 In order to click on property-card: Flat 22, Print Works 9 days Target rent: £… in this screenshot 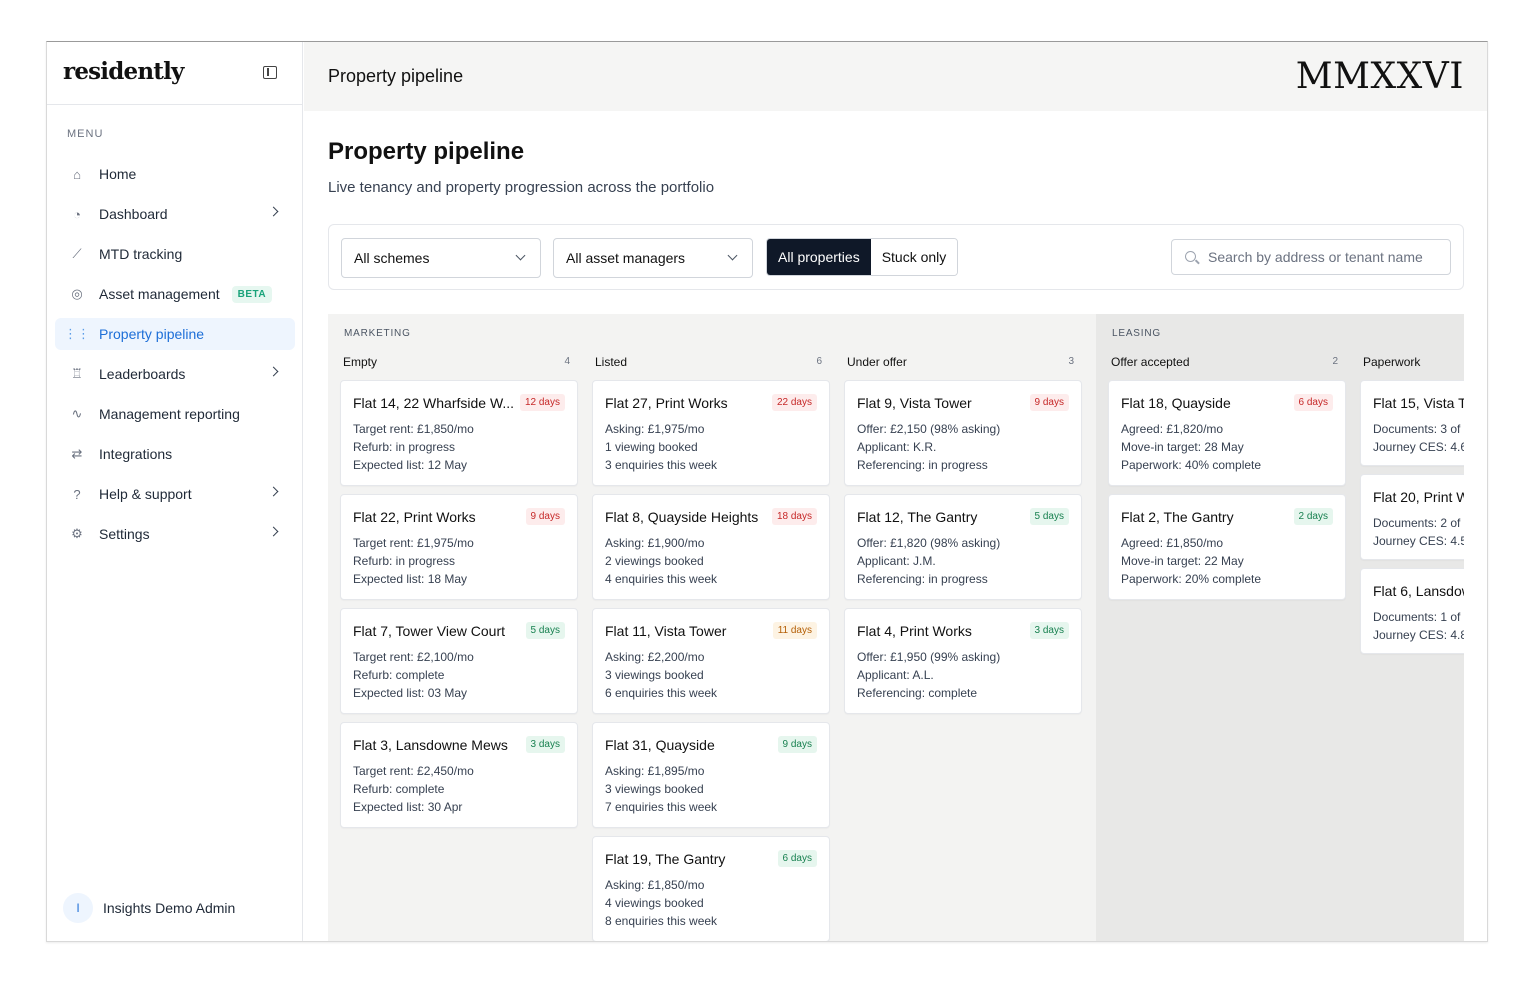, I will do `click(459, 547)`.